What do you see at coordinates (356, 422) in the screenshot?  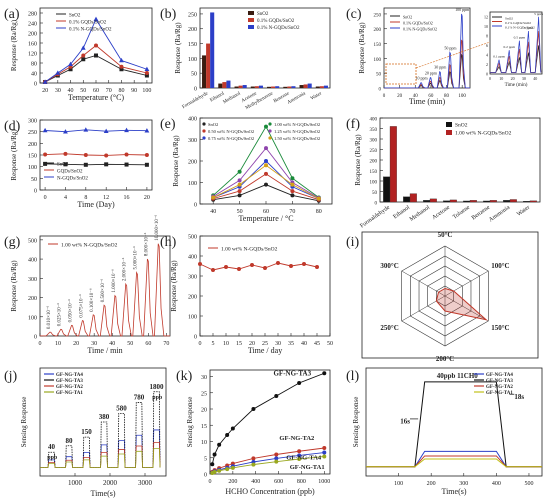 I see `y-axis-label: Sensing Response` at bounding box center [356, 422].